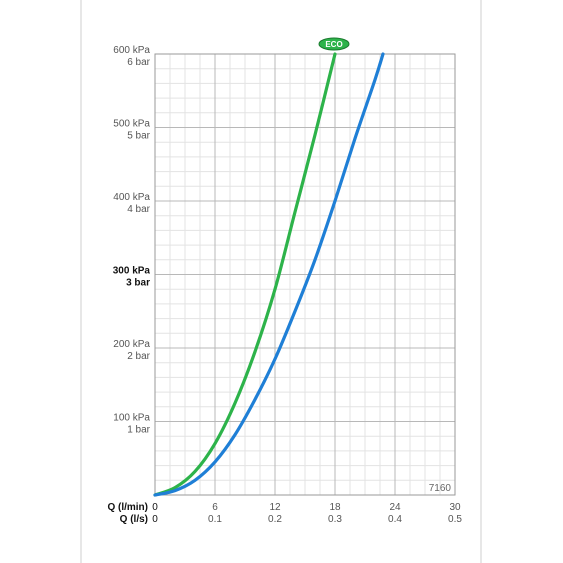 This screenshot has height=563, width=563. Describe the element at coordinates (131, 50) in the screenshot. I see `y-tick-label-kpa: 600 kPa` at that location.